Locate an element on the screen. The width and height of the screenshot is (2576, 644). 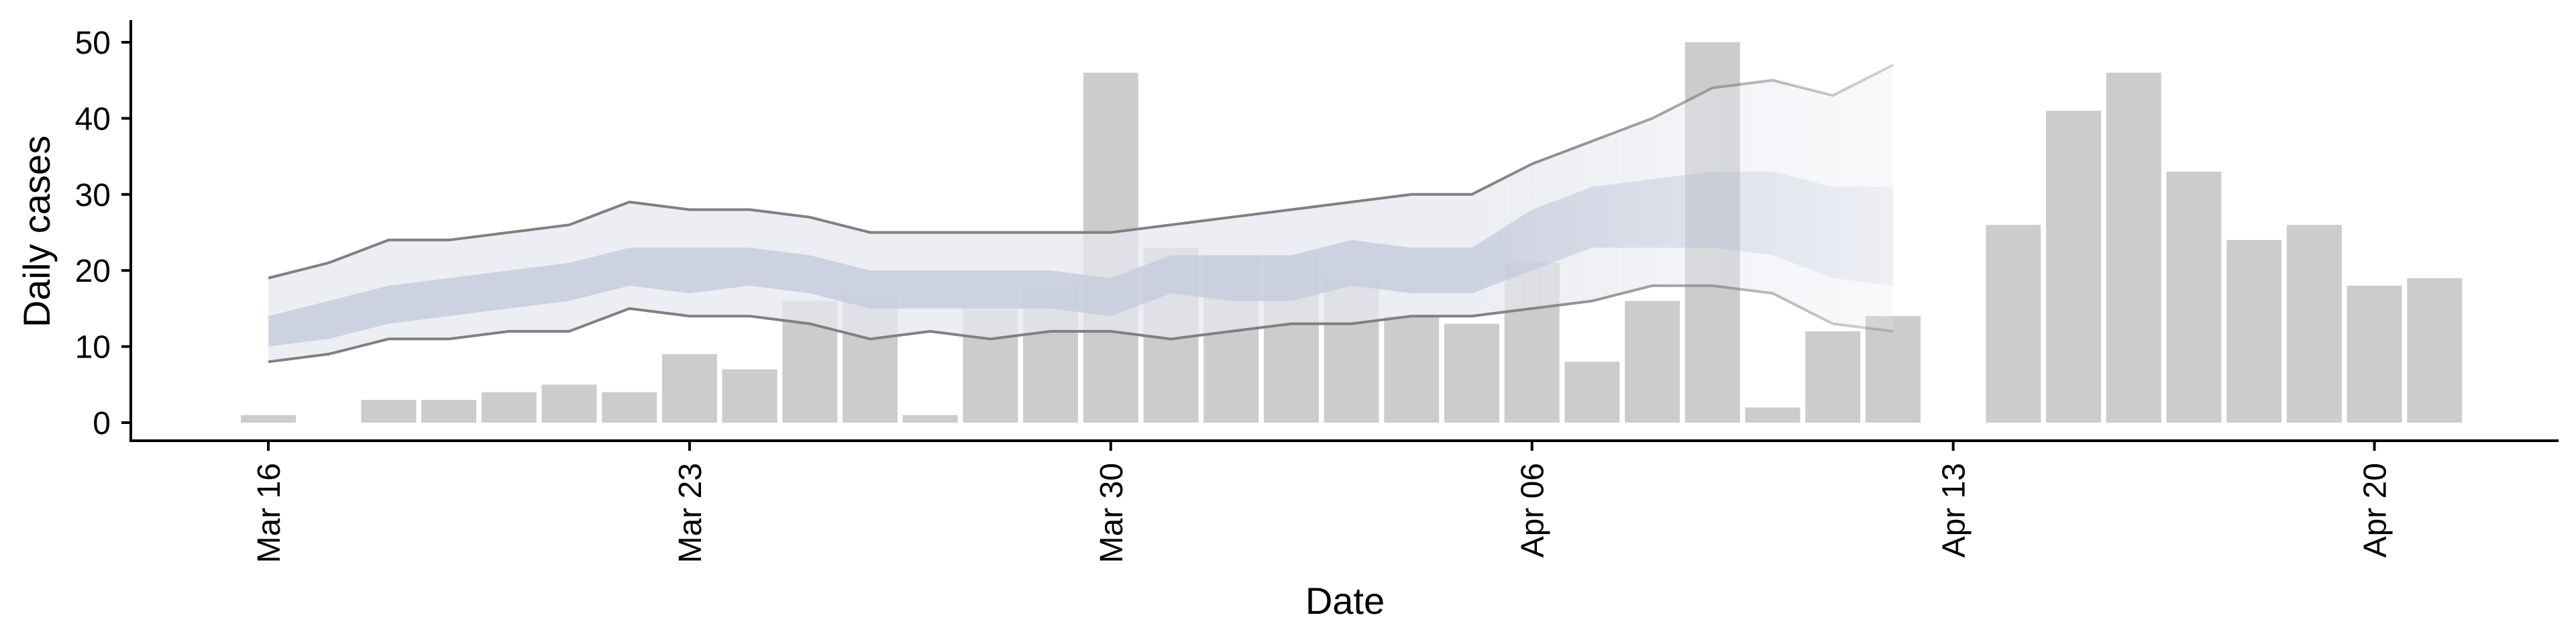
y-tick-label: 30 is located at coordinates (93, 195).